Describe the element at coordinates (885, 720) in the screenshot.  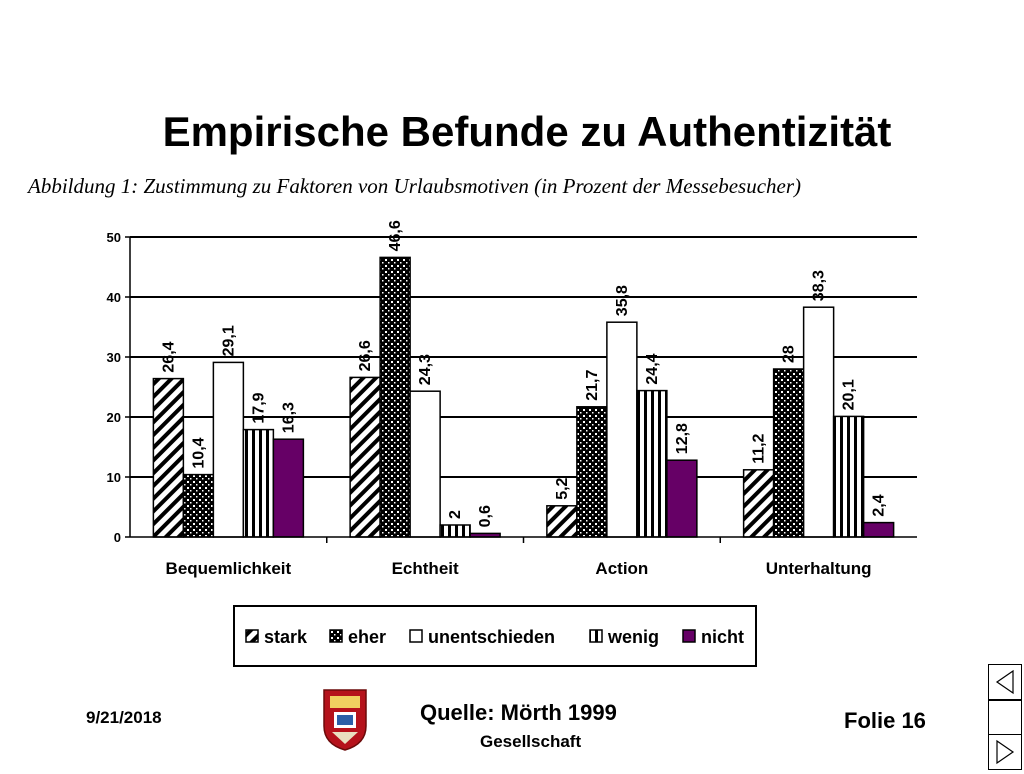
I see `slide-number: Folie 16` at that location.